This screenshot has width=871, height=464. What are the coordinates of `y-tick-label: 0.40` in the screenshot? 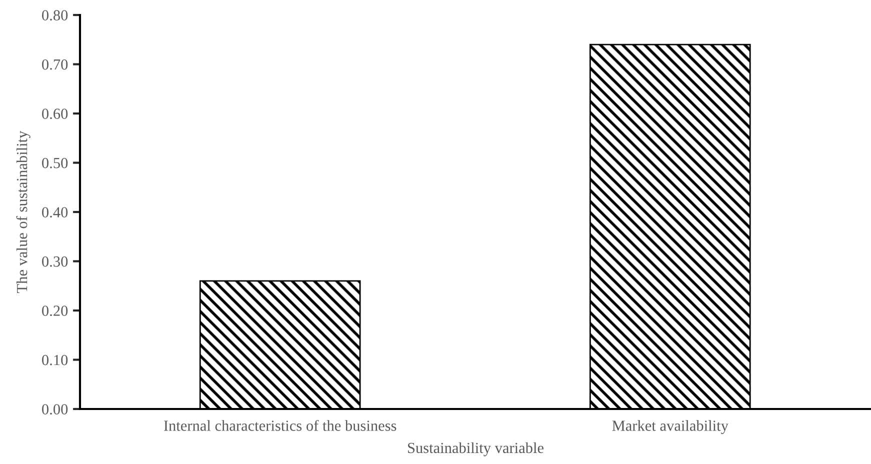 It's located at (55, 212).